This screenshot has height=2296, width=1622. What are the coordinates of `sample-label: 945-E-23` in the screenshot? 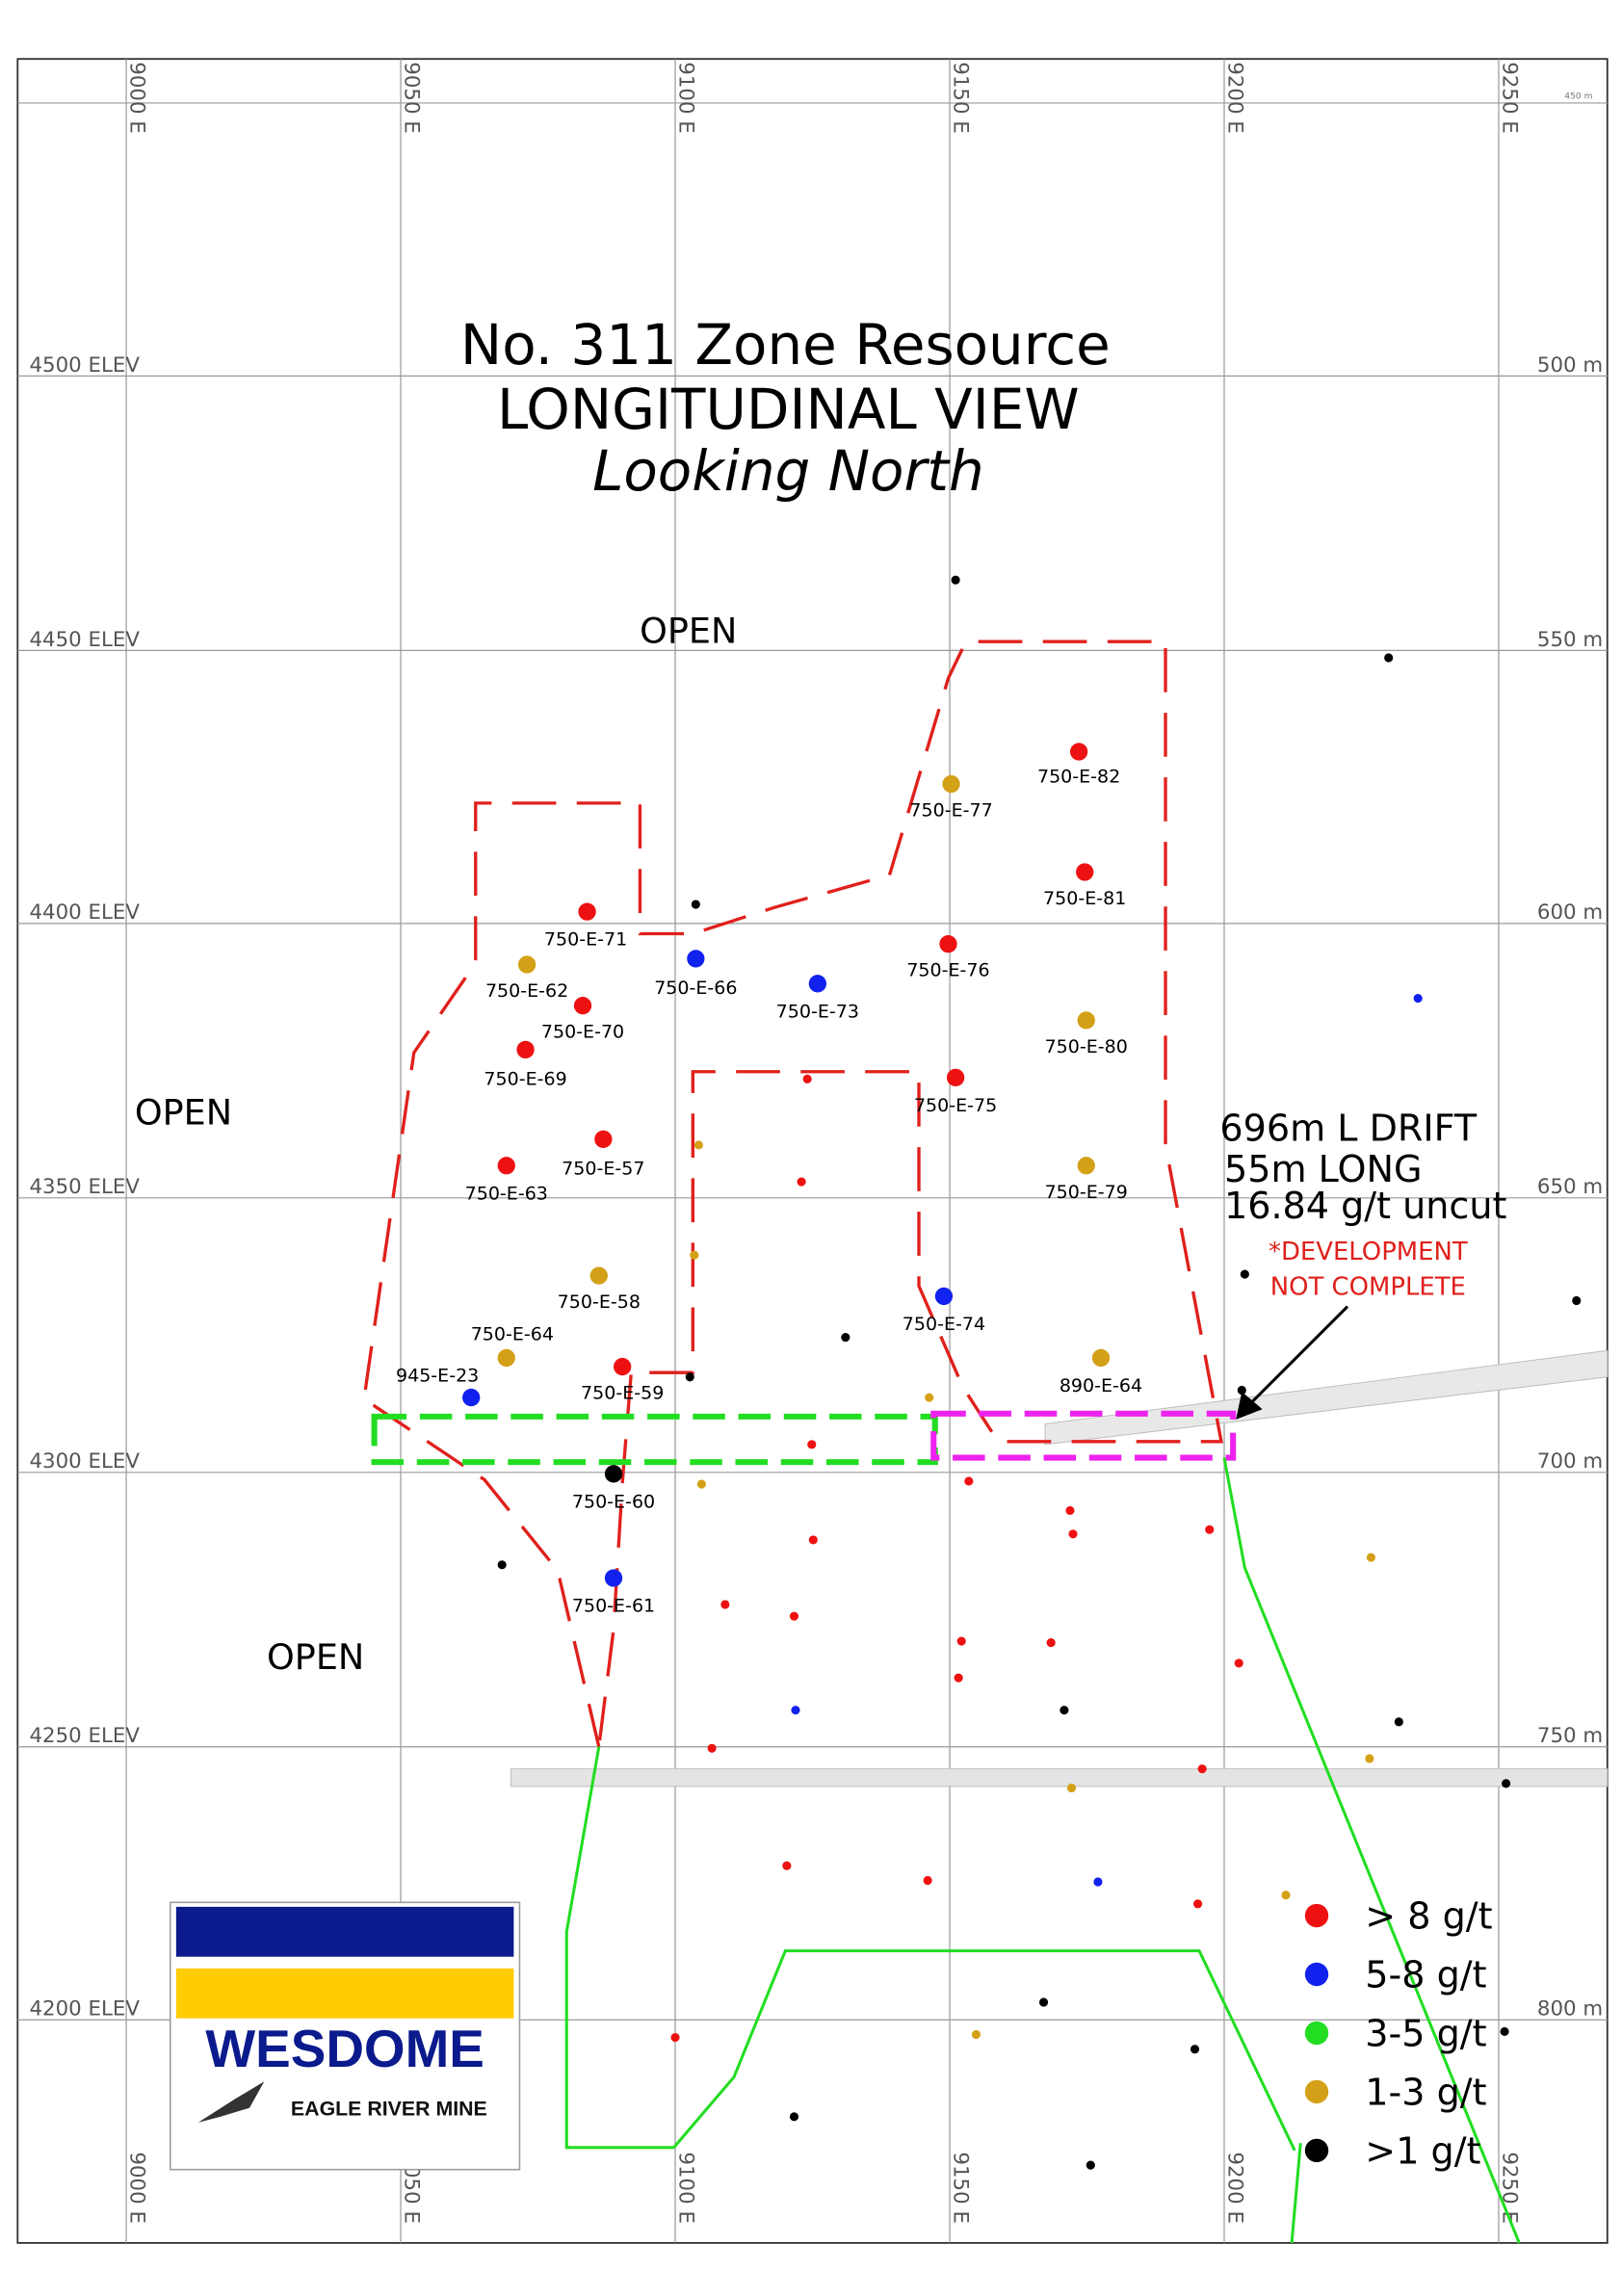 It's located at (437, 1375).